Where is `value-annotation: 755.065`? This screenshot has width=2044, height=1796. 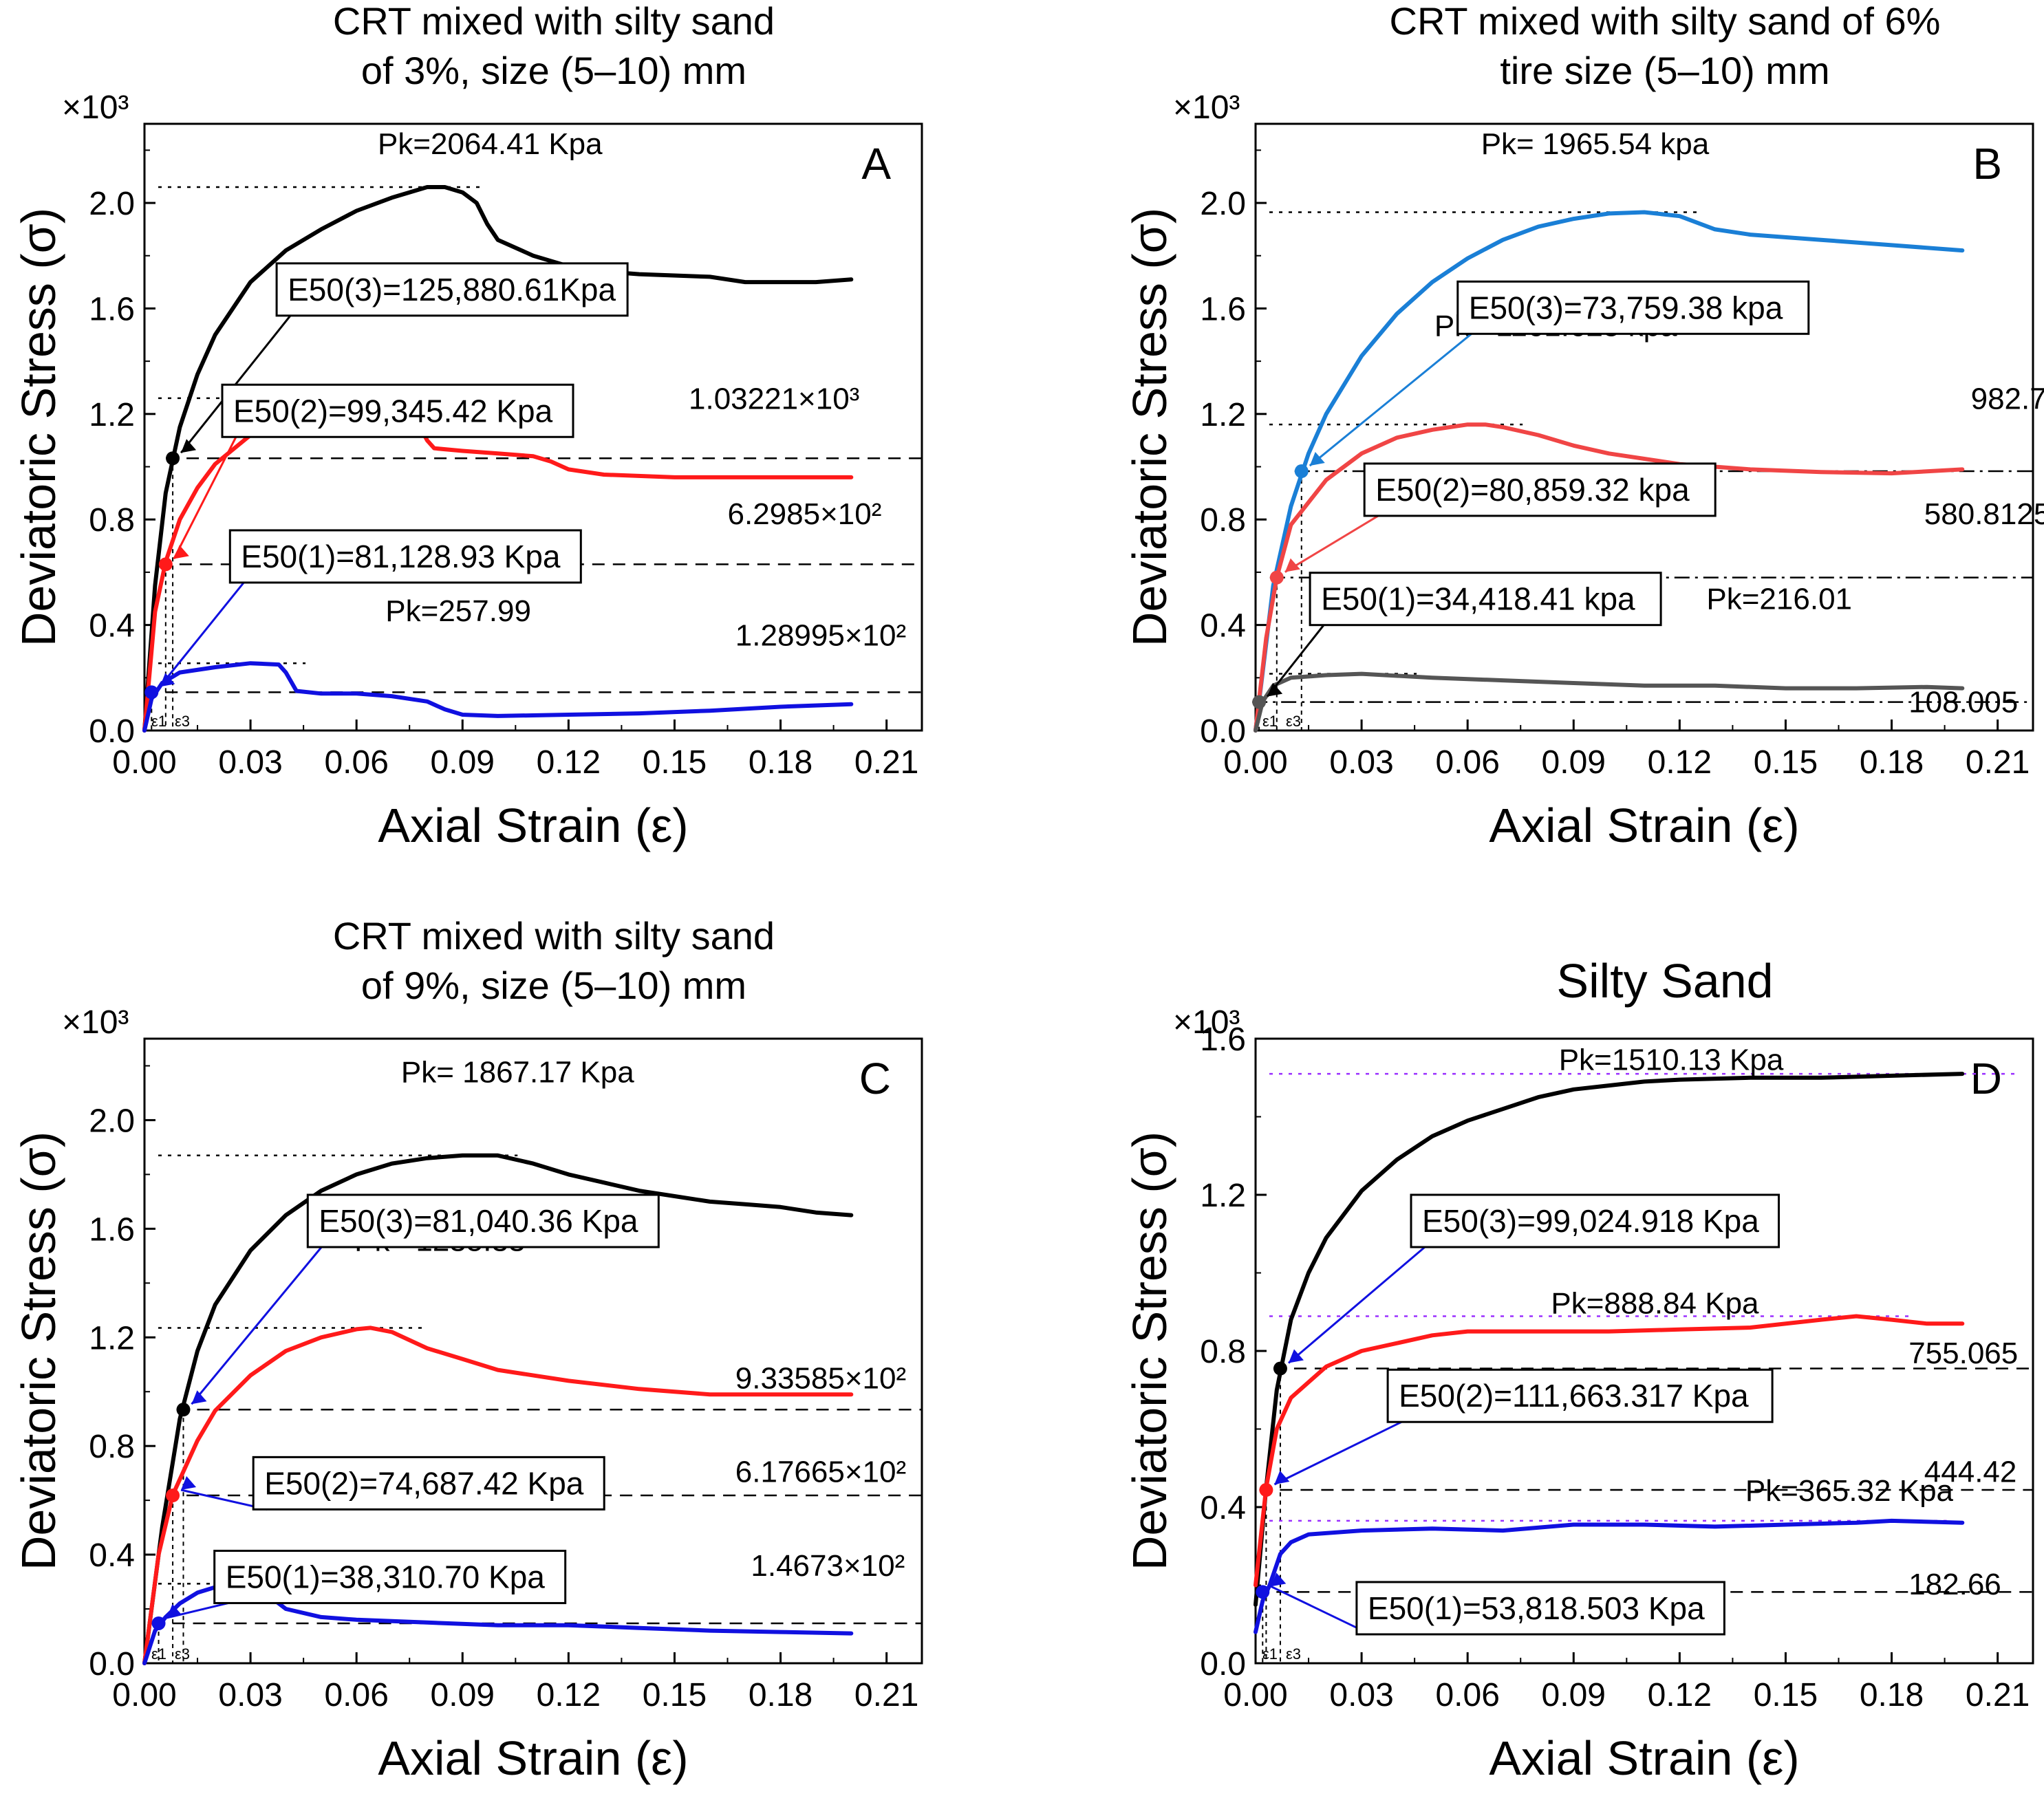 value-annotation: 755.065 is located at coordinates (1963, 1353).